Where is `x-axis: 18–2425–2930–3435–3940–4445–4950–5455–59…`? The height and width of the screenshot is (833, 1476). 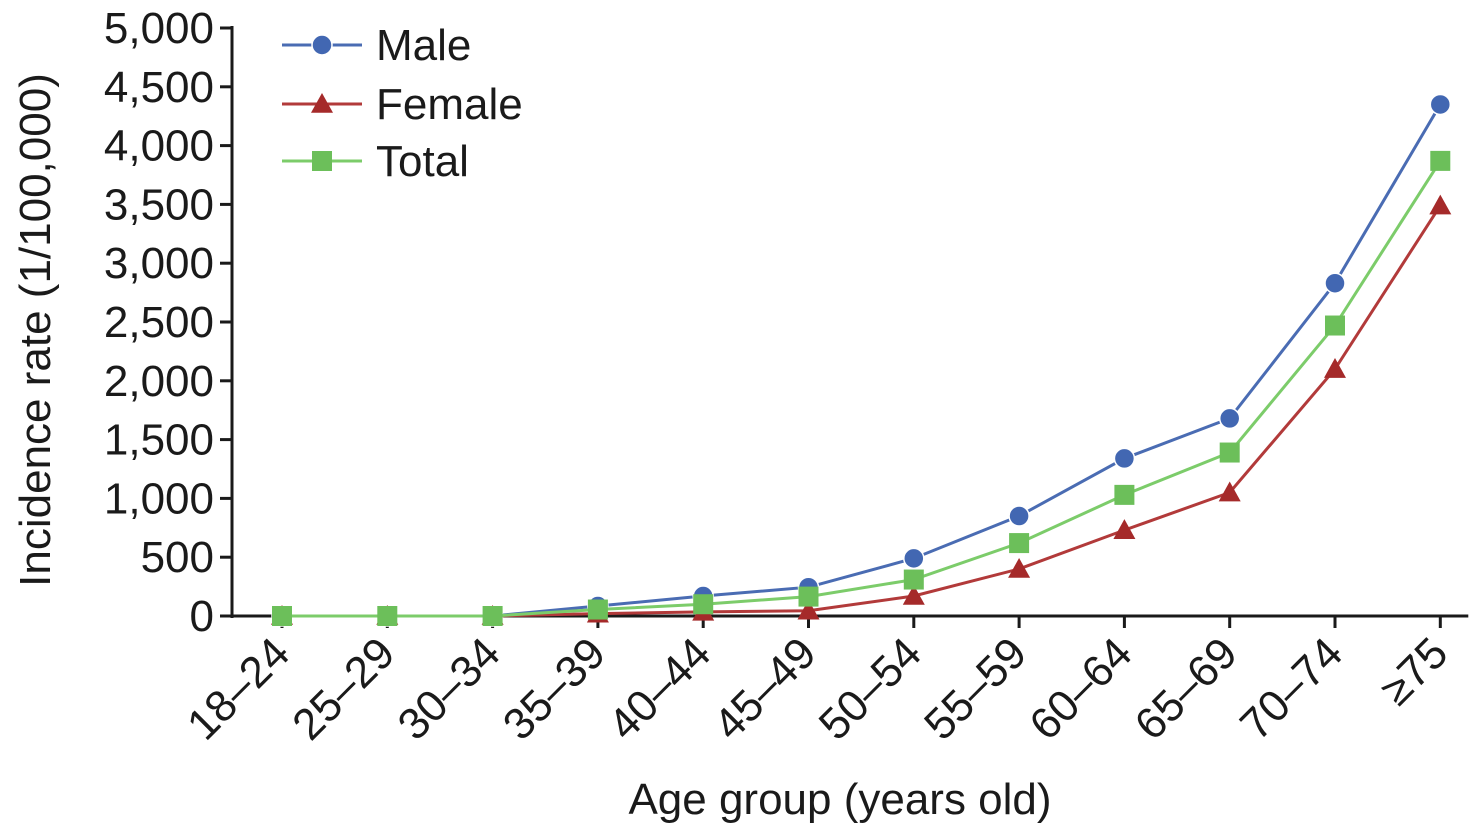
x-axis: 18–2425–2930–3435–3940–4445–4950–5455–59… is located at coordinates (823, 682).